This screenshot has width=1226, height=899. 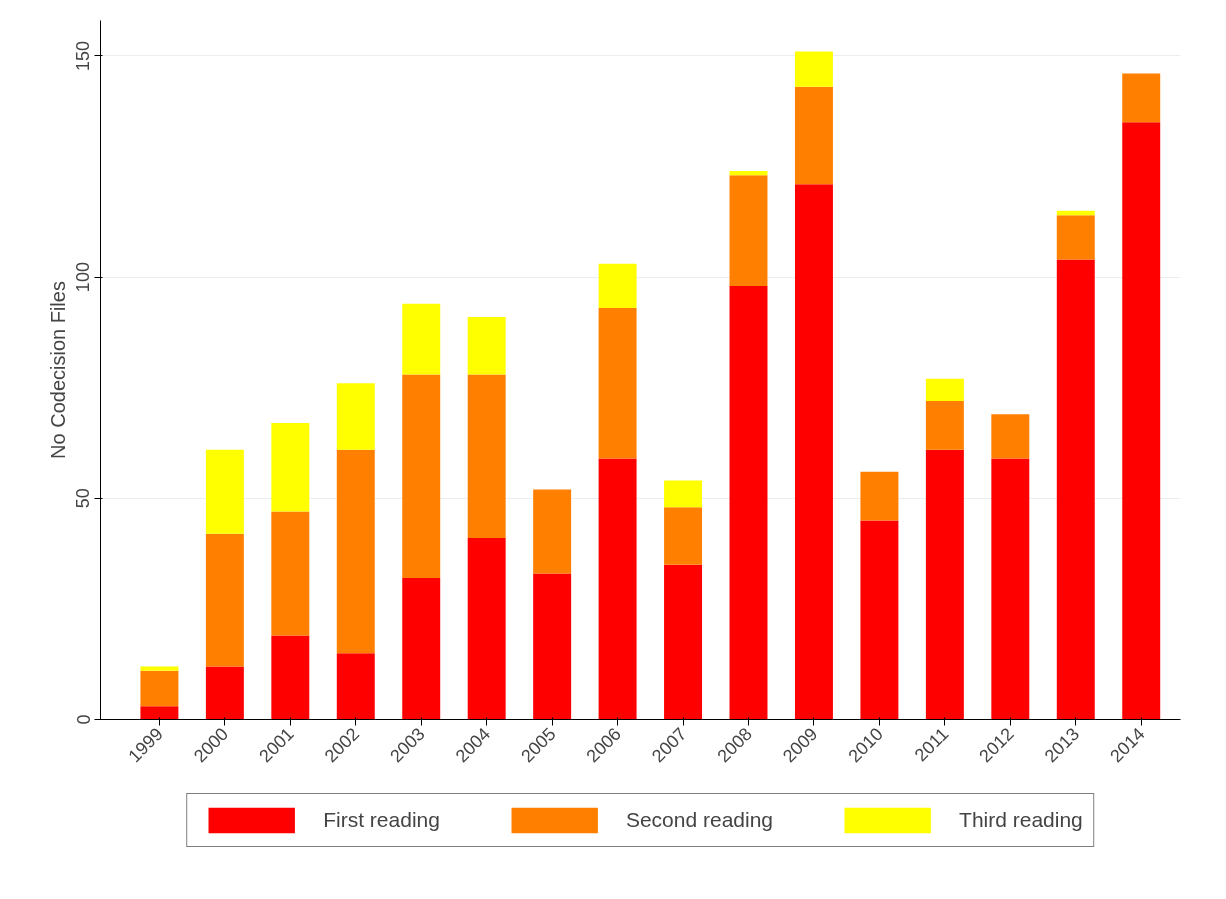 What do you see at coordinates (1021, 820) in the screenshot?
I see `legend-label: Third reading` at bounding box center [1021, 820].